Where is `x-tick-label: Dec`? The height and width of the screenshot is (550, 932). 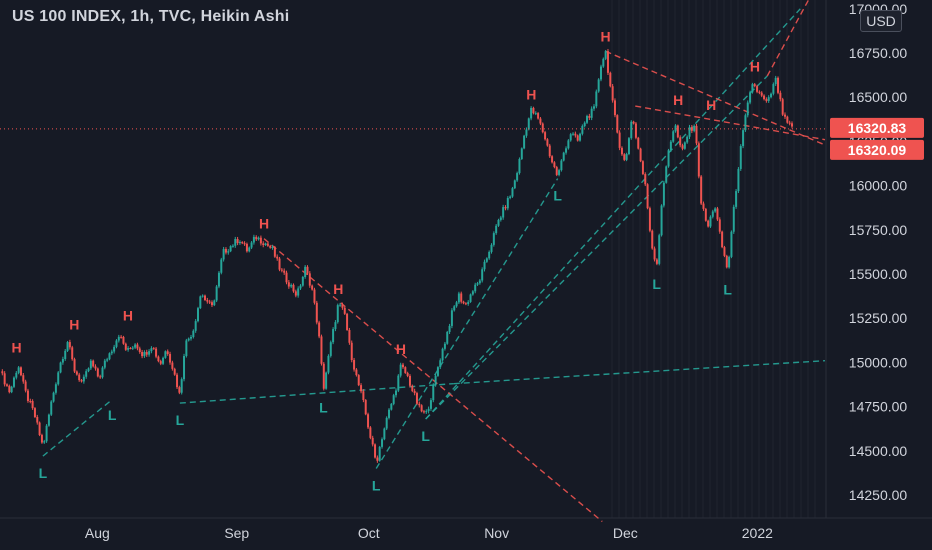 x-tick-label: Dec is located at coordinates (625, 533).